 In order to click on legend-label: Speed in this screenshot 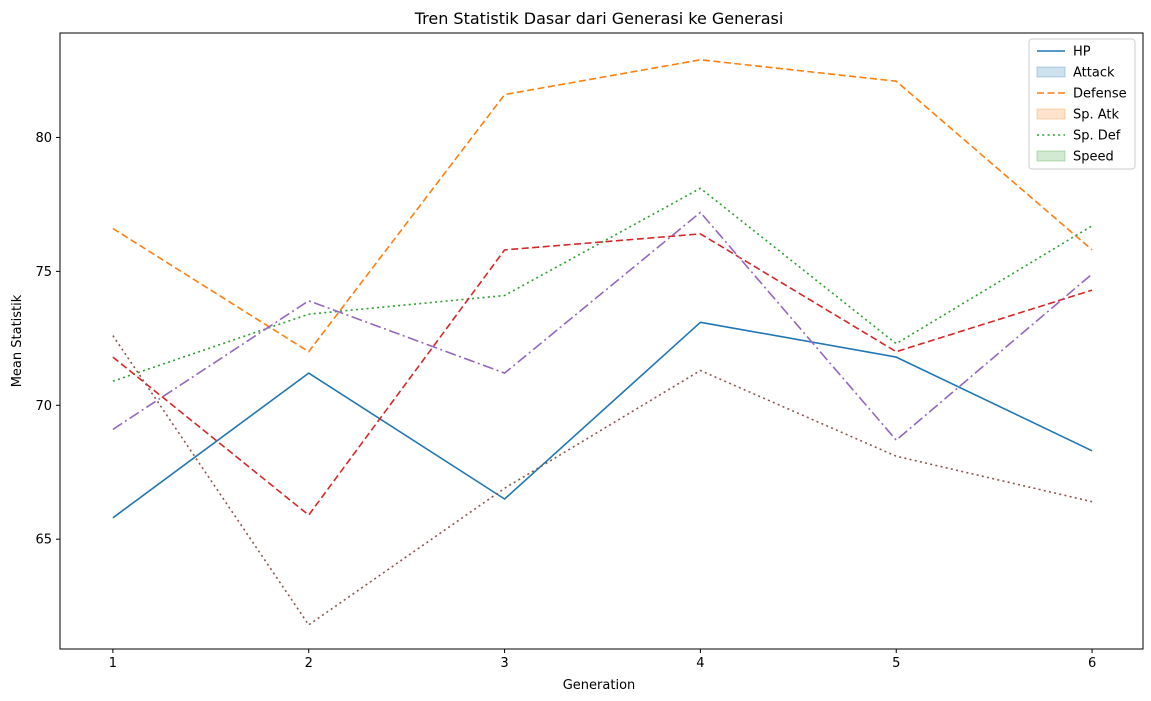, I will do `click(1093, 157)`.